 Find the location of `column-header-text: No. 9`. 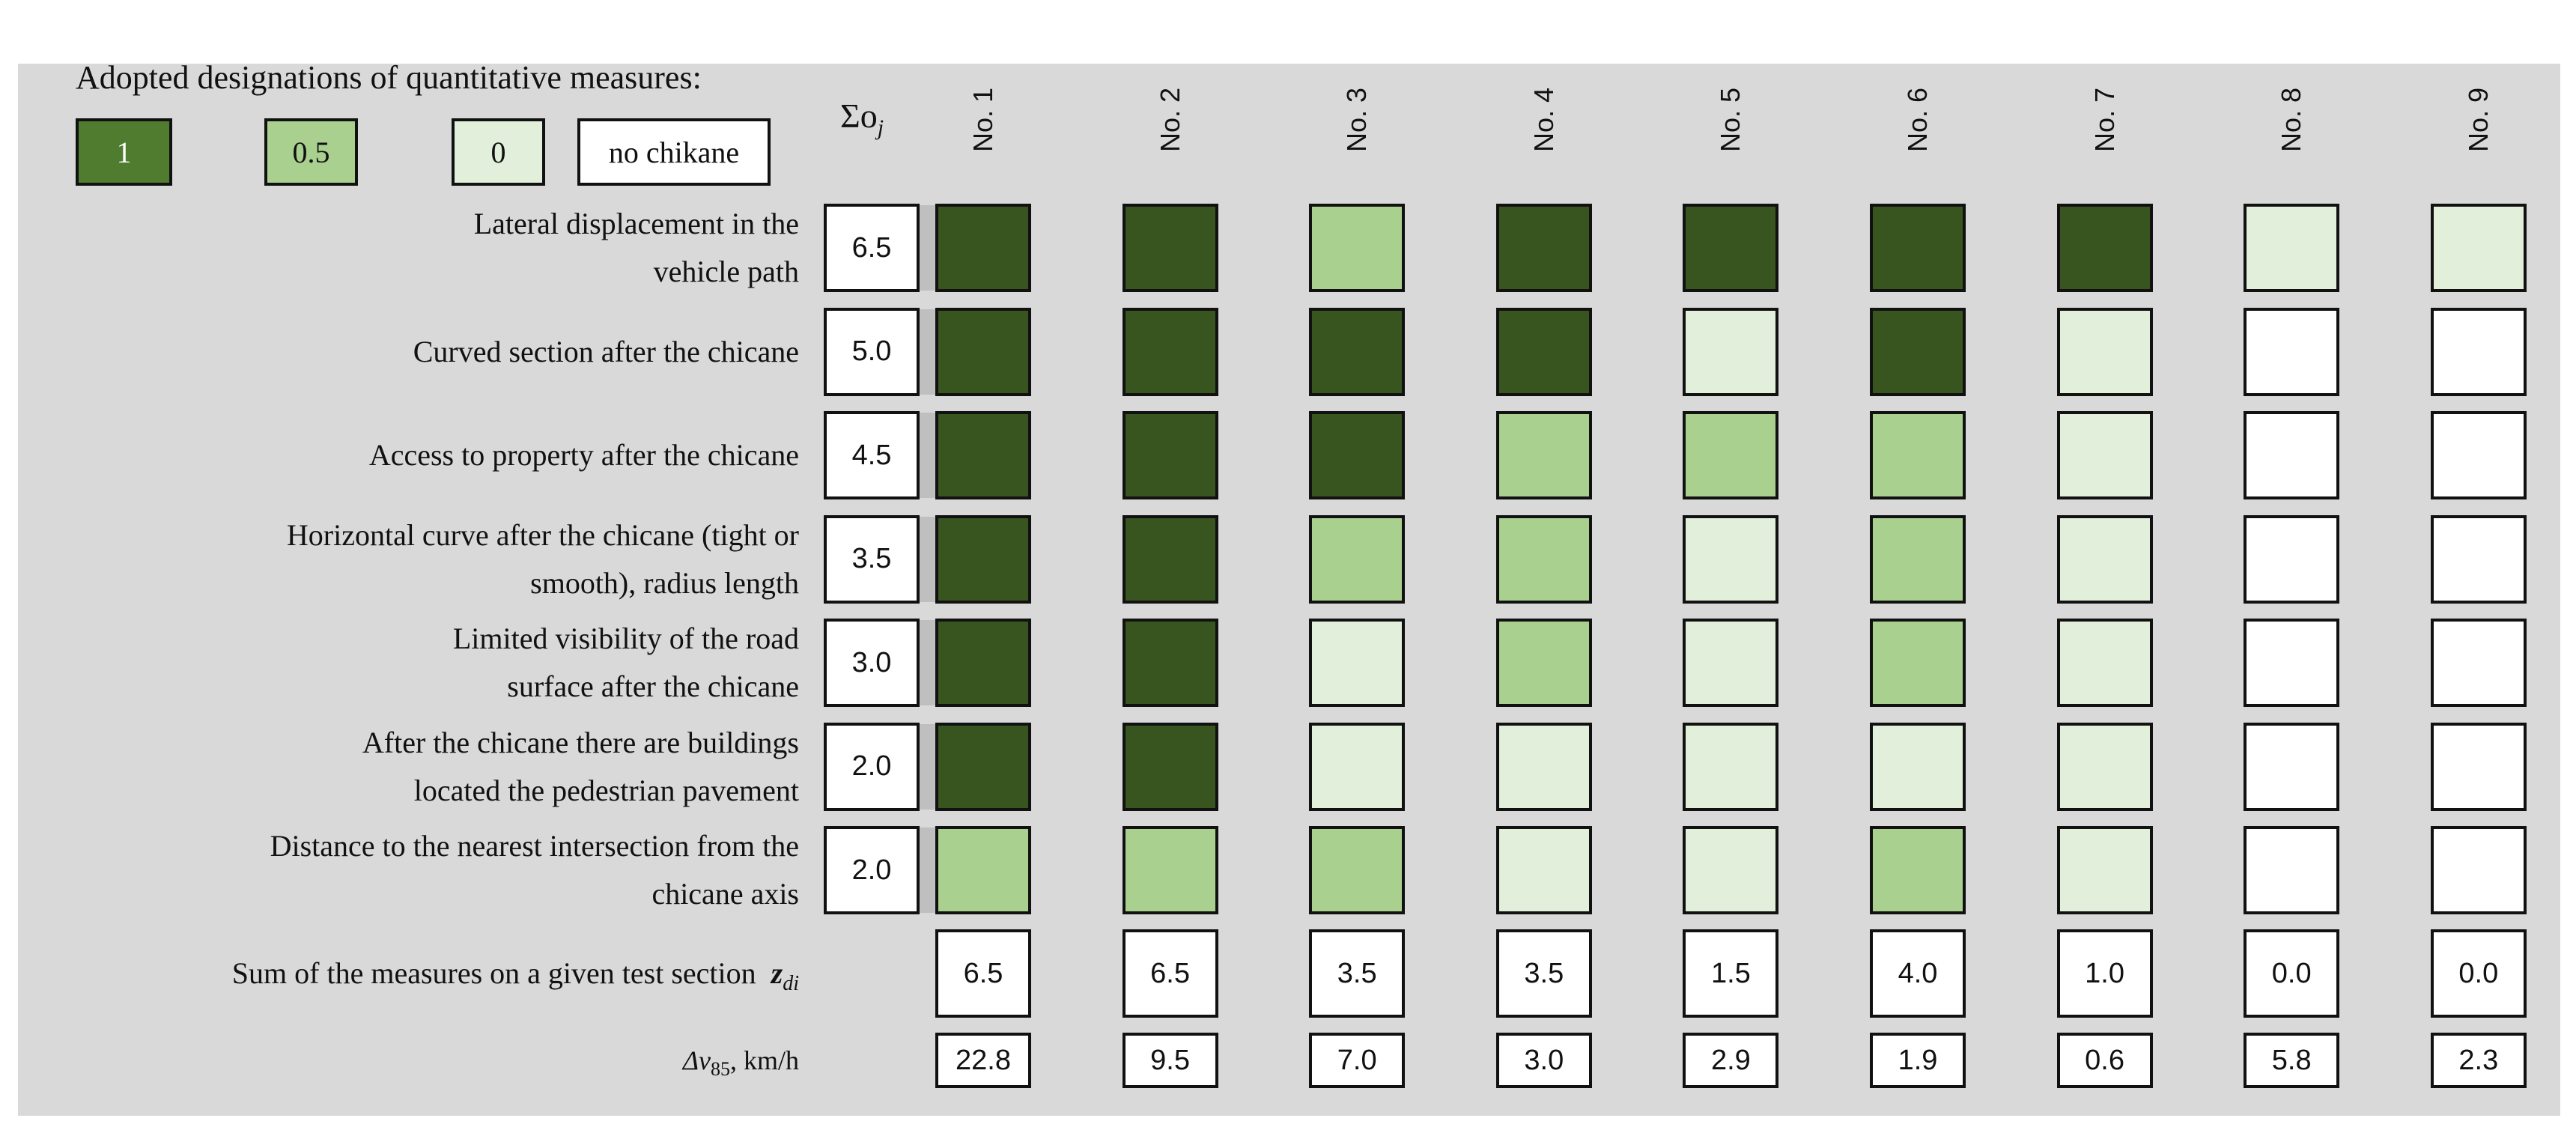

column-header-text: No. 9 is located at coordinates (2478, 120).